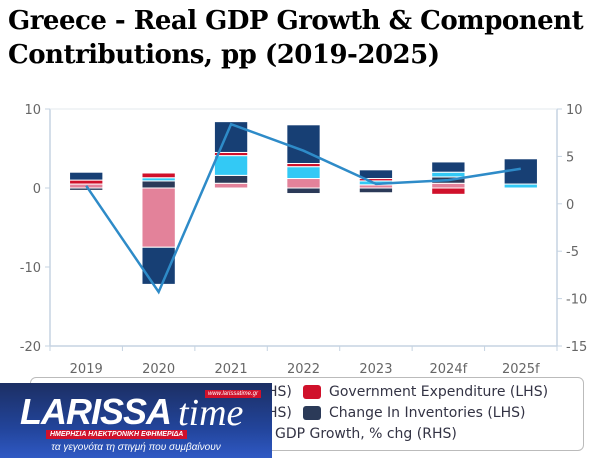  I want to click on left-tick-label: 0, so click(37, 189).